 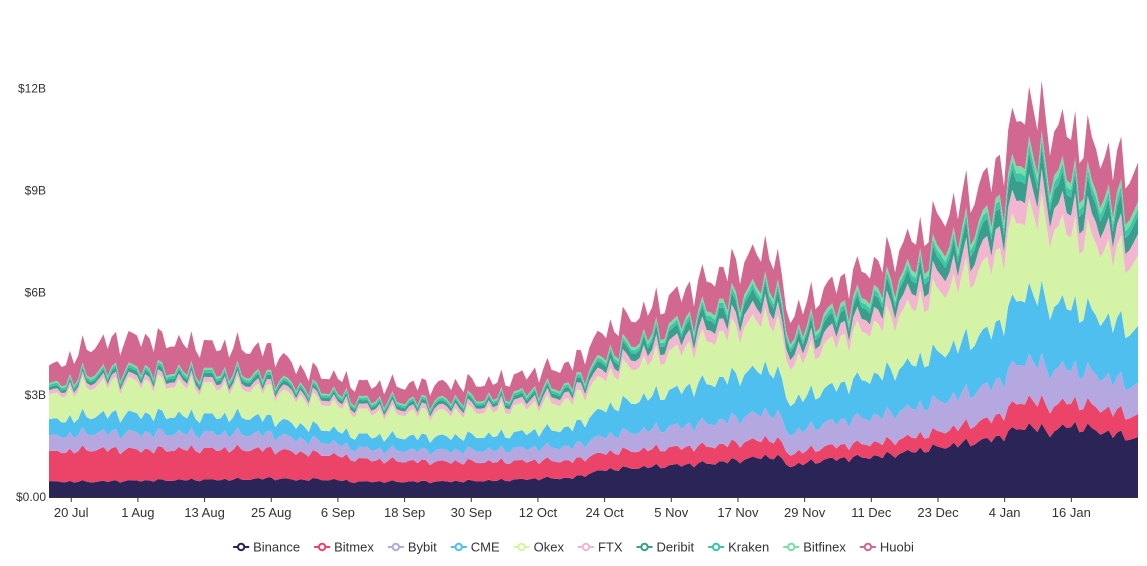 What do you see at coordinates (676, 547) in the screenshot?
I see `legend-label: Deribit` at bounding box center [676, 547].